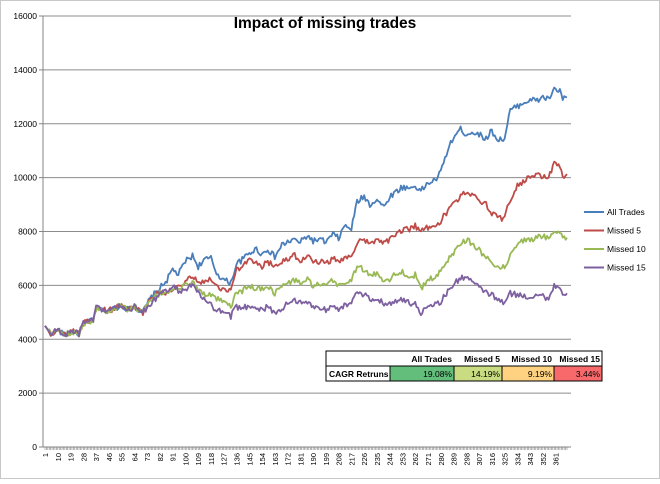 This screenshot has width=660, height=484. I want to click on x-tick-label: 109, so click(198, 459).